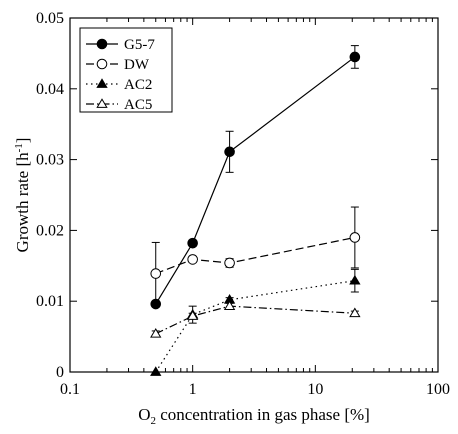 Image resolution: width=458 pixels, height=434 pixels. I want to click on series-dw, so click(255, 256).